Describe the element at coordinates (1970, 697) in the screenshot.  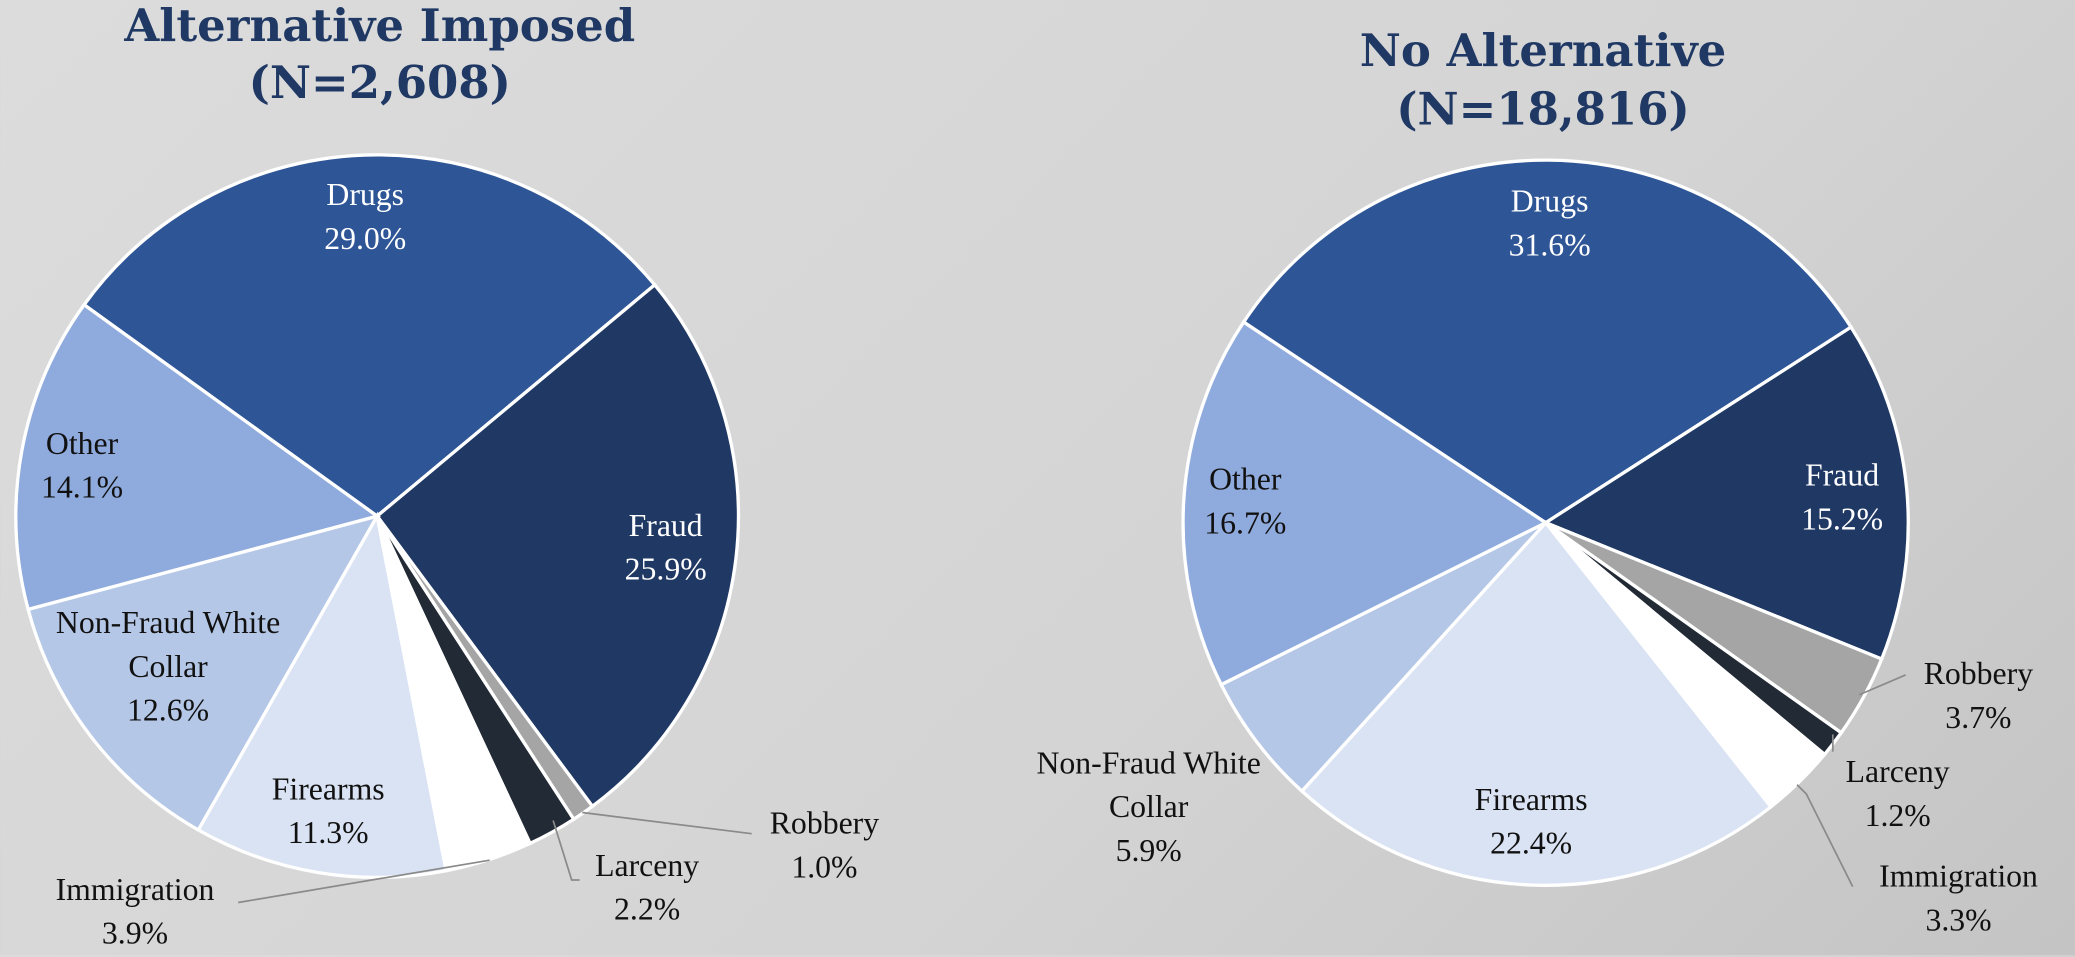
I see `slice-label: Robbery 3.7%` at that location.